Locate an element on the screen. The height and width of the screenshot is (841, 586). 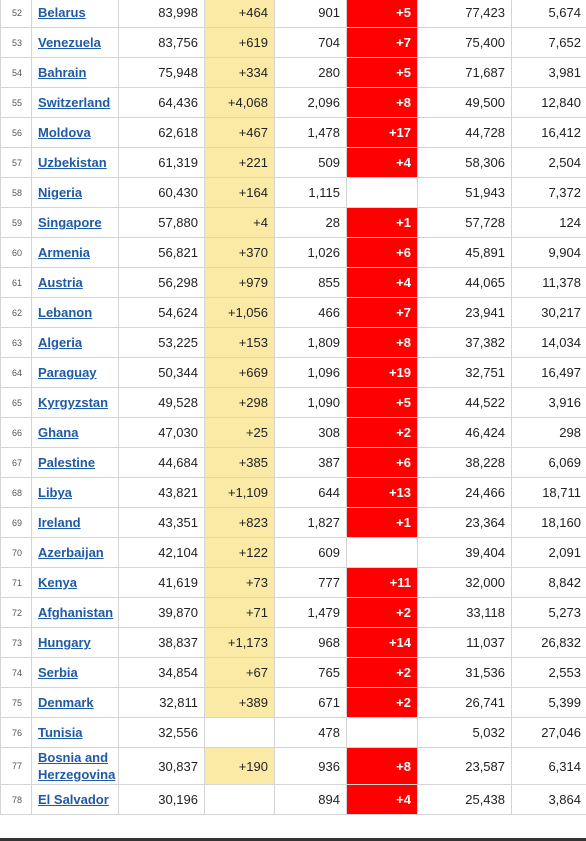
country-link: Uzbekistan is located at coordinates (72, 162).